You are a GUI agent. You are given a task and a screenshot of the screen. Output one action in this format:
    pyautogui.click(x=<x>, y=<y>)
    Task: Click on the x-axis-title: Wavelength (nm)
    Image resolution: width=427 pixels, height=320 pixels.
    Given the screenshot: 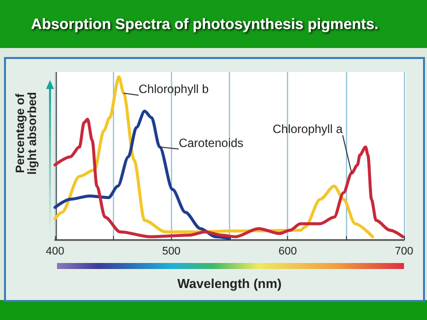 What is the action you would take?
    pyautogui.click(x=229, y=283)
    